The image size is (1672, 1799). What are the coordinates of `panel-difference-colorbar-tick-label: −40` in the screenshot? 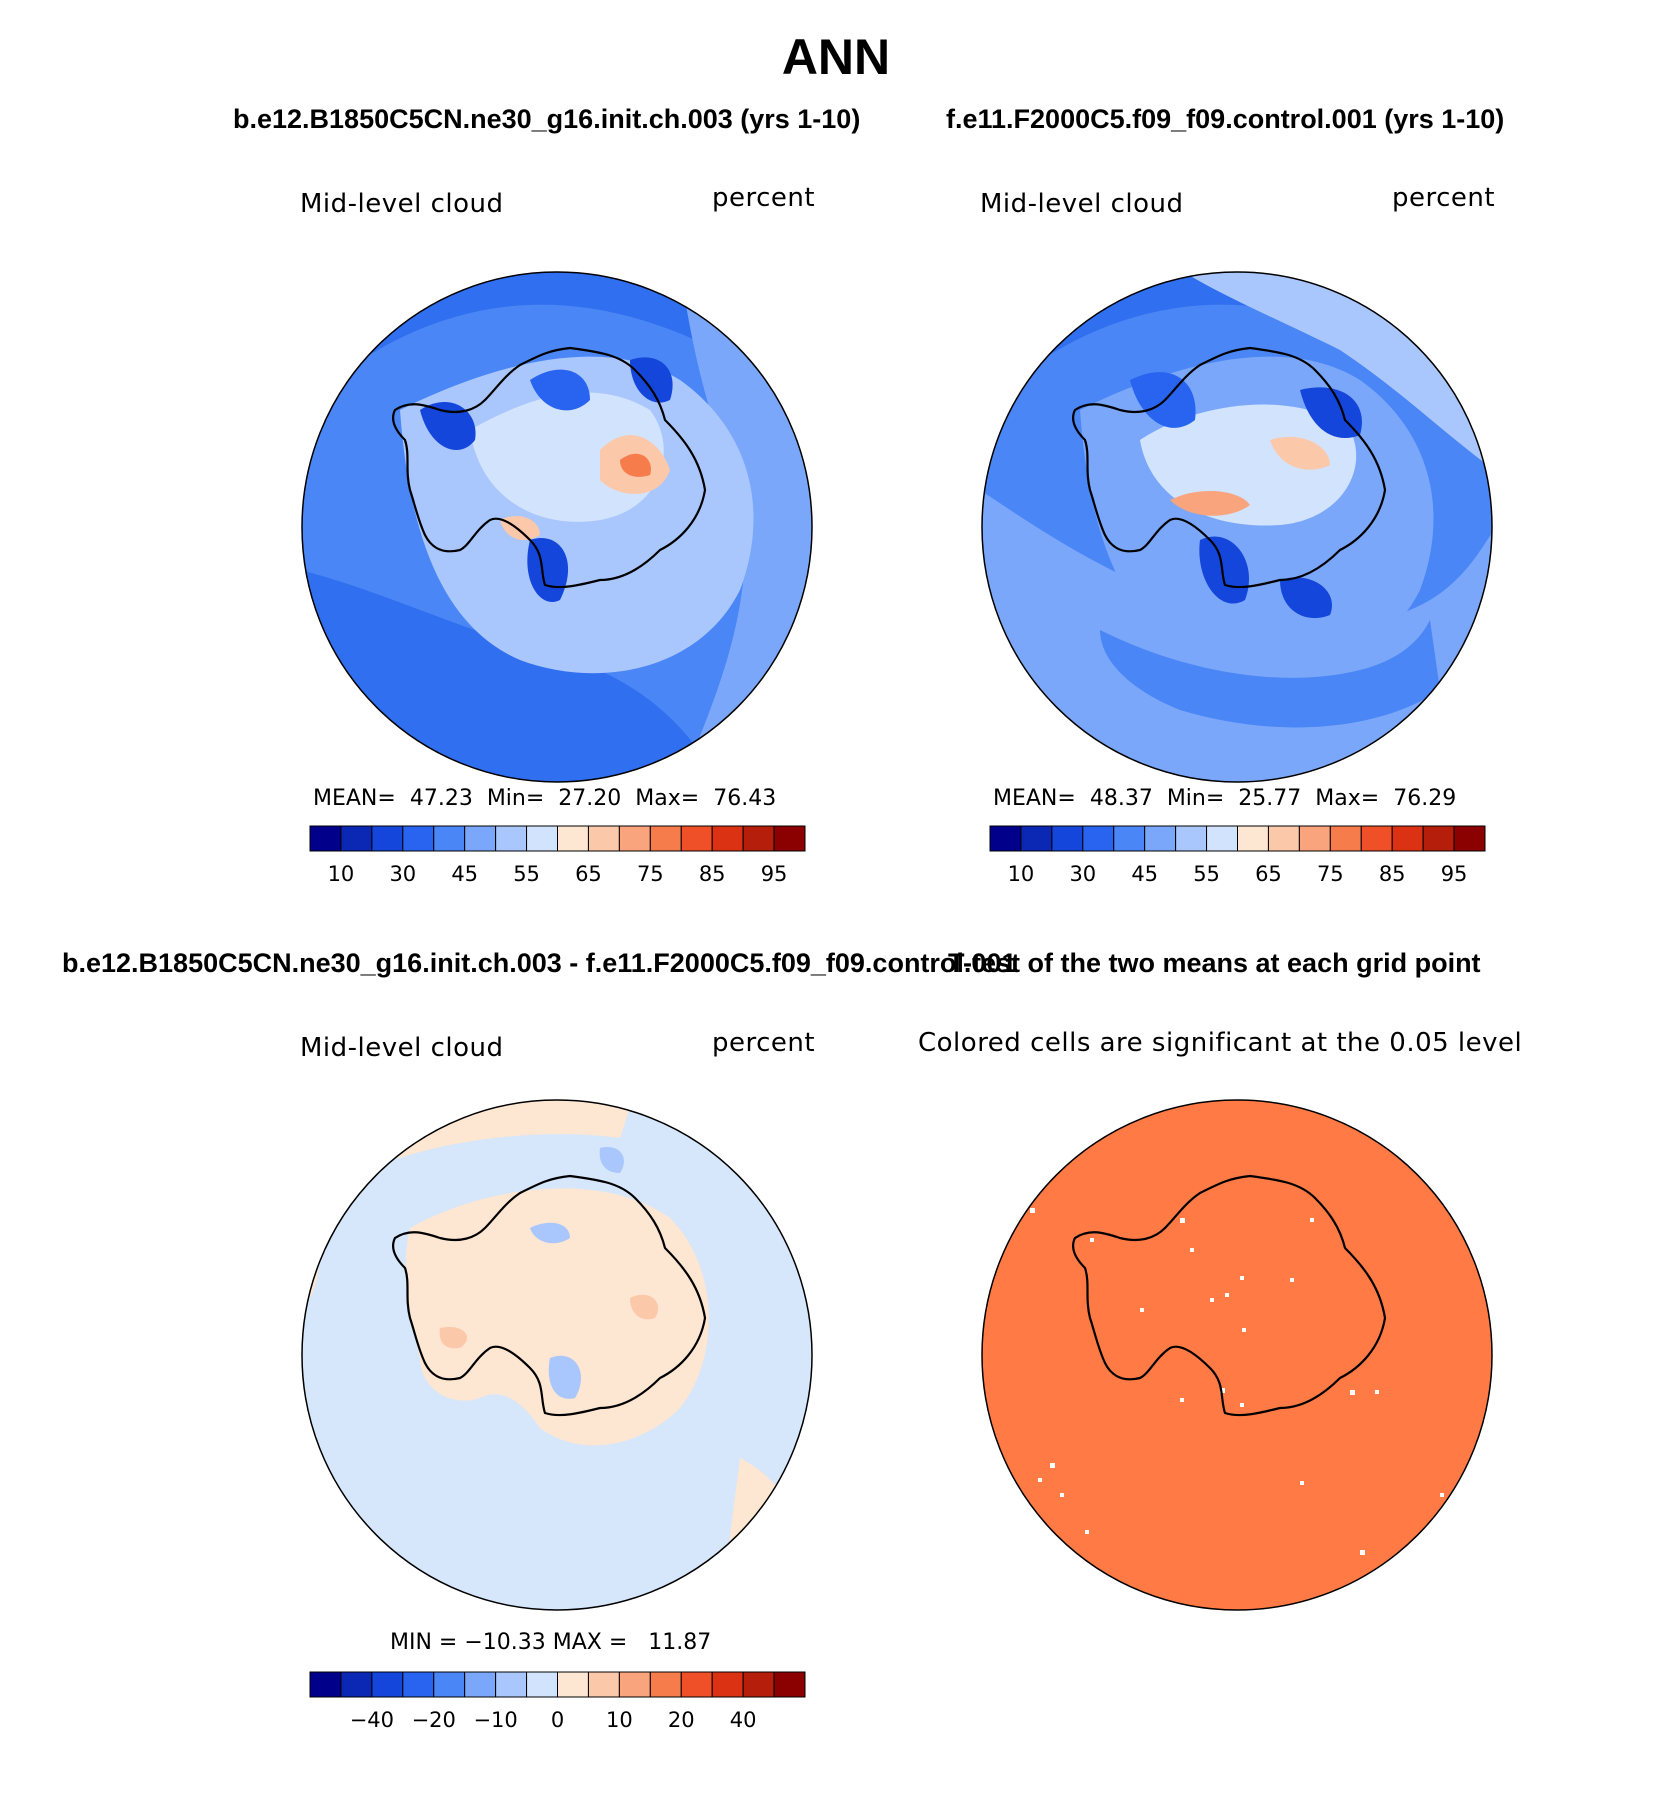 It's located at (372, 1720).